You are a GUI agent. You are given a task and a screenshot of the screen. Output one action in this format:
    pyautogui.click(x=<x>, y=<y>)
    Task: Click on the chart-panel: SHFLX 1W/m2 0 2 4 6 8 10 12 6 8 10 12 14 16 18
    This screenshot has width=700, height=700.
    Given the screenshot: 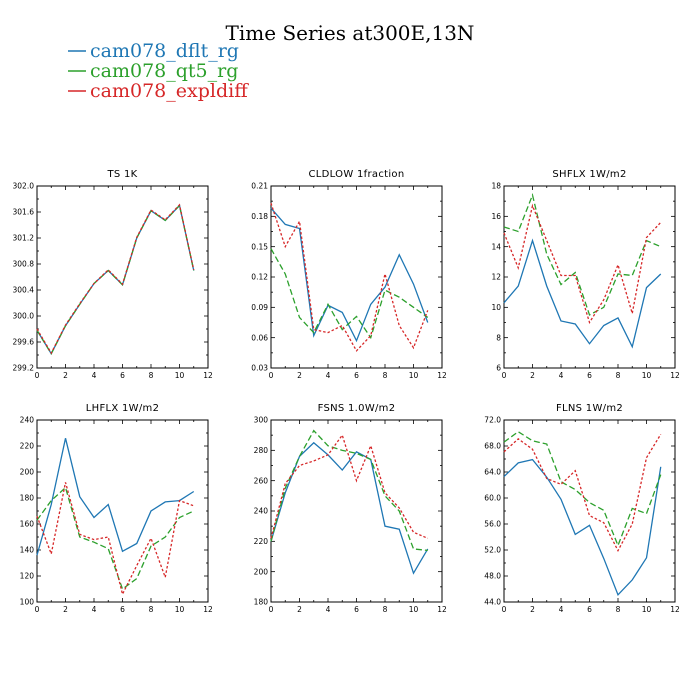 What is the action you would take?
    pyautogui.click(x=585, y=274)
    